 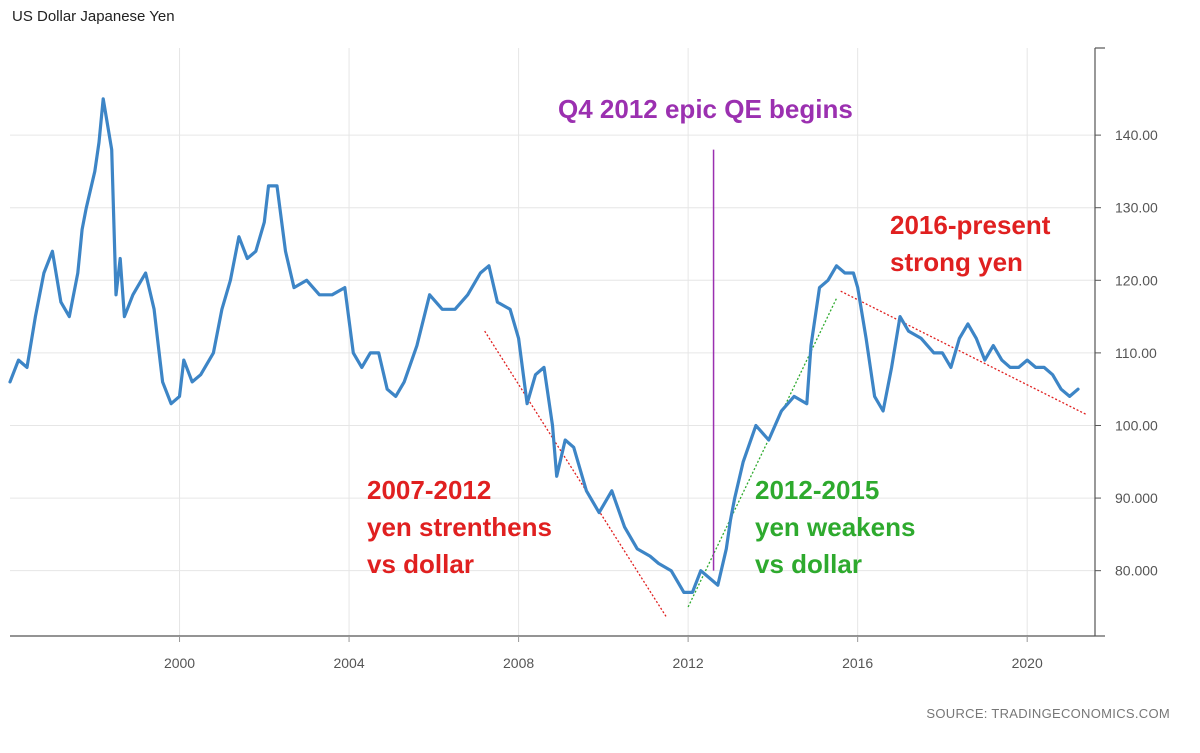 What do you see at coordinates (970, 225) in the screenshot?
I see `annotation-line: 2016-present` at bounding box center [970, 225].